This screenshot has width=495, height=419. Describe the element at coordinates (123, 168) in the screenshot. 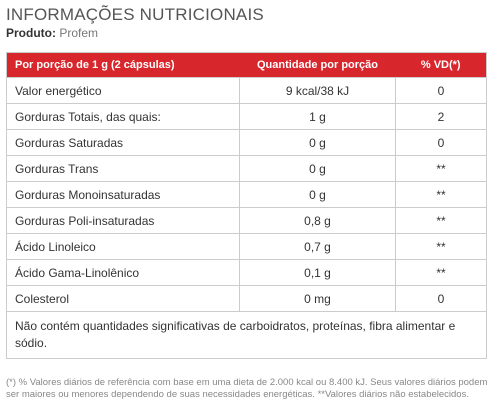

I see `nutrient-name: Gorduras Trans` at that location.